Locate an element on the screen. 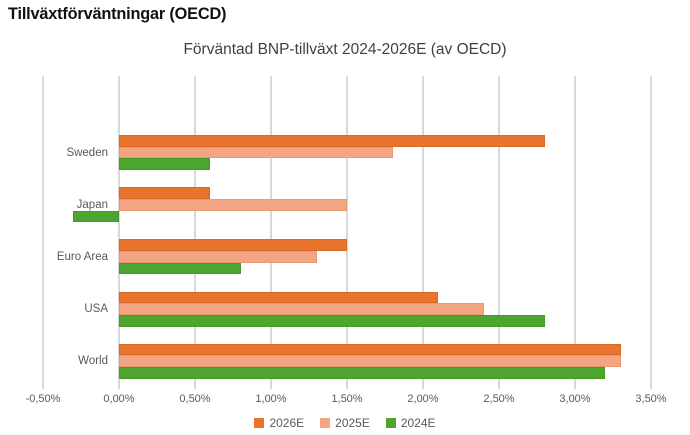  legend-label: 2026E is located at coordinates (287, 423).